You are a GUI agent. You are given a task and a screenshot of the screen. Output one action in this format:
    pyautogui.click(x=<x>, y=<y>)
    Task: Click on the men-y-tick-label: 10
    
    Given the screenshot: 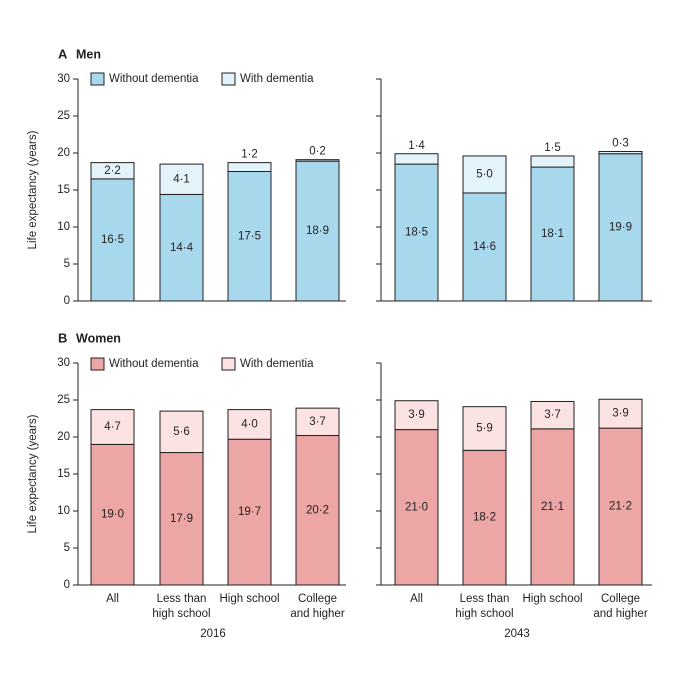 What is the action you would take?
    pyautogui.click(x=63, y=227)
    